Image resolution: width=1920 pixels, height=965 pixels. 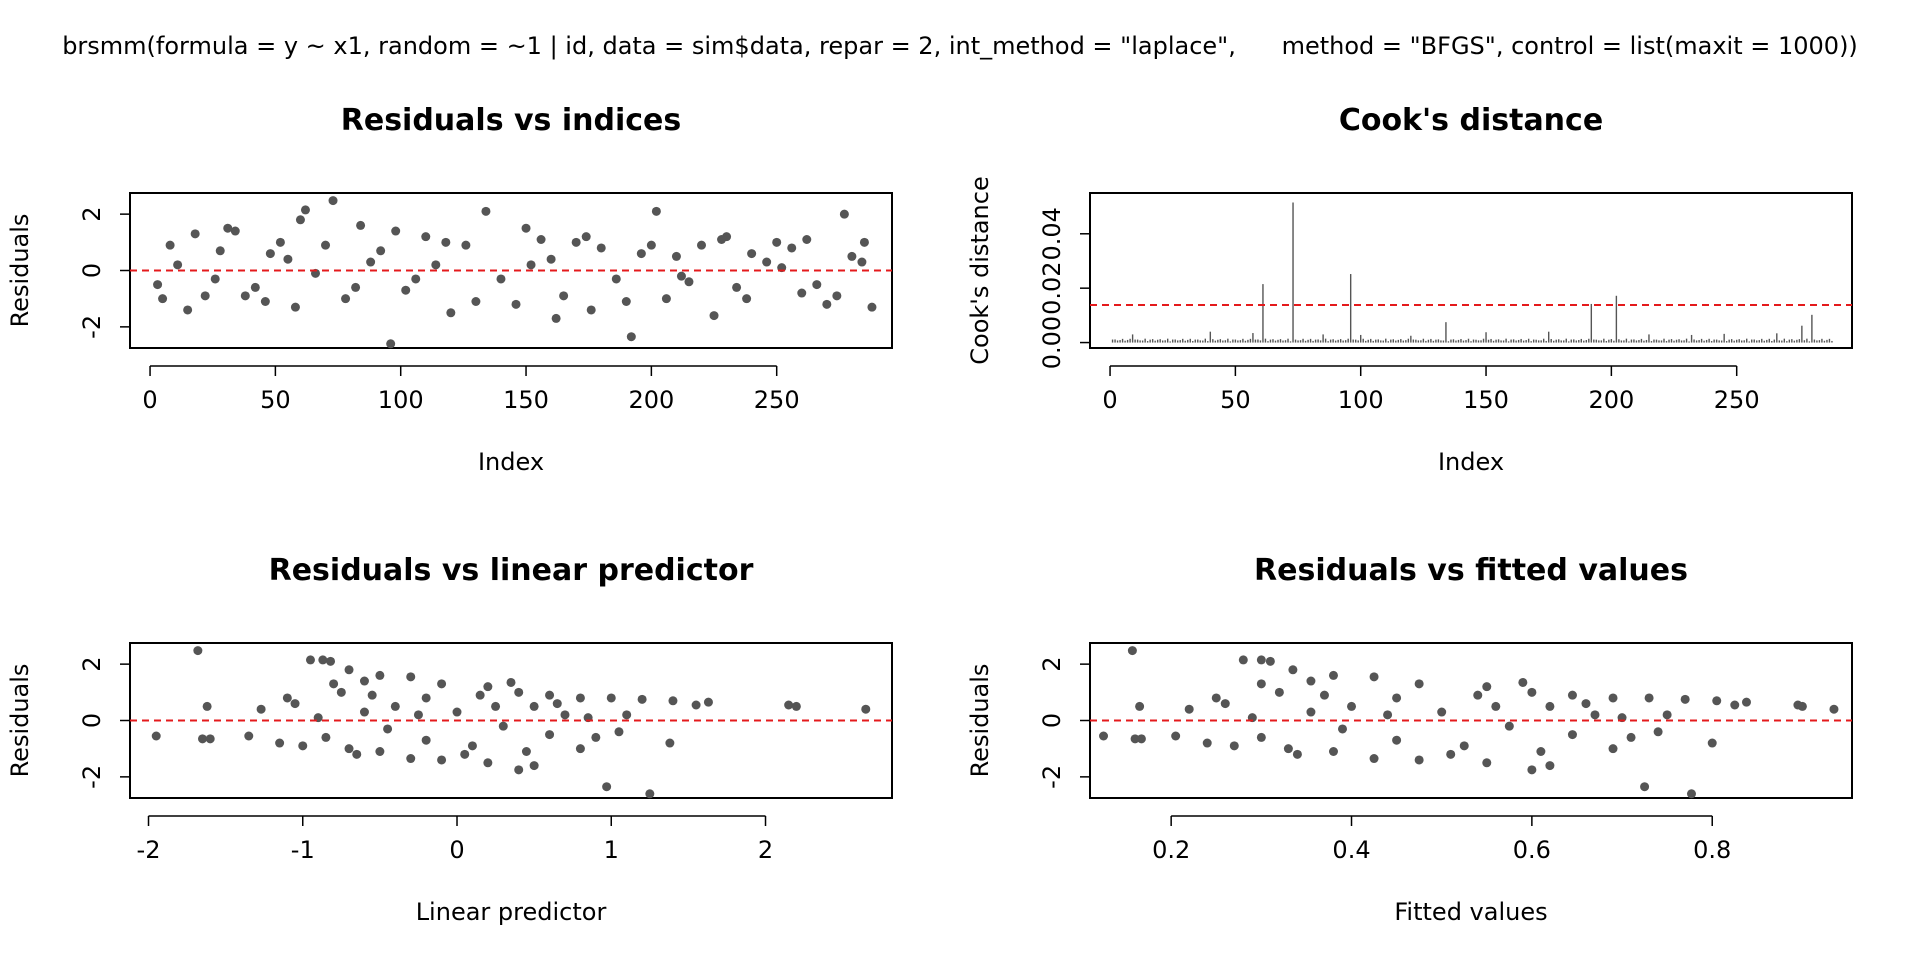 I want to click on data-marks, so click(x=1469, y=722).